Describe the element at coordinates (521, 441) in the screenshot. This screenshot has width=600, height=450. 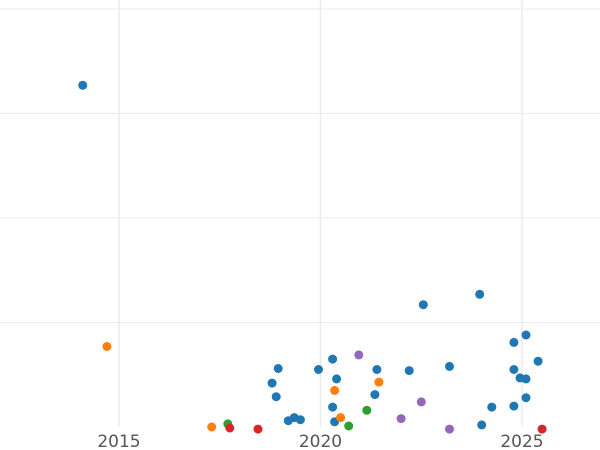
I see `x-tick-label-2025: 2025` at that location.